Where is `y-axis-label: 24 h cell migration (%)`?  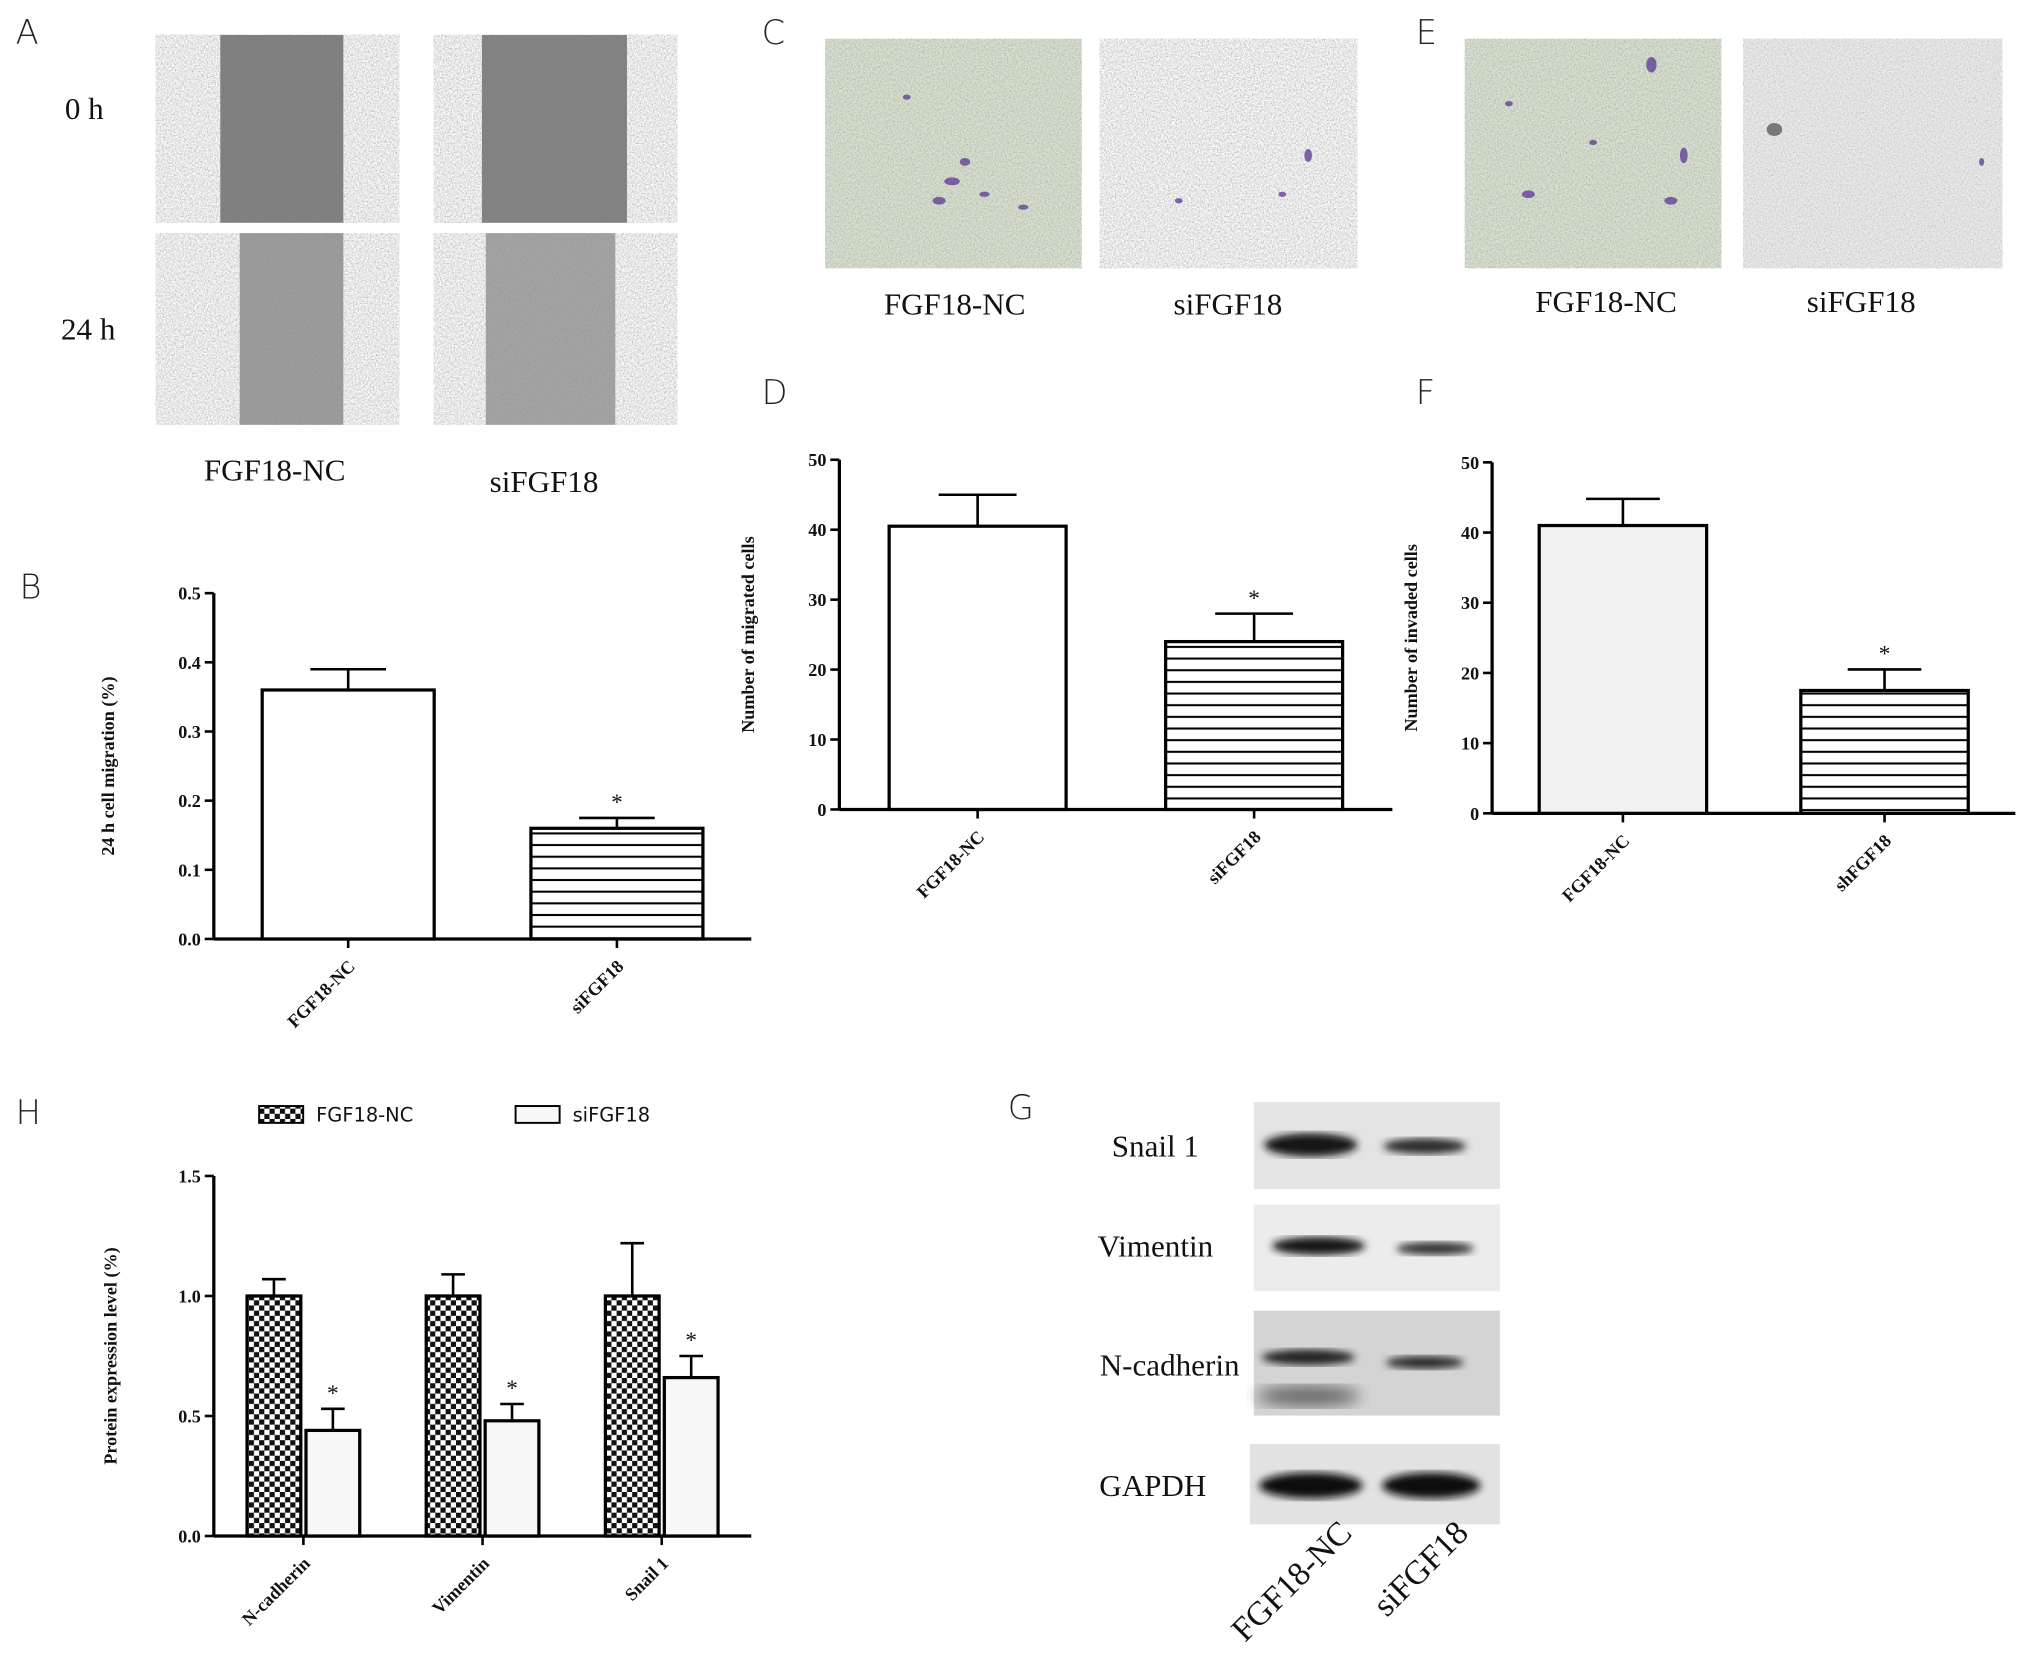
y-axis-label: 24 h cell migration (%) is located at coordinates (108, 765).